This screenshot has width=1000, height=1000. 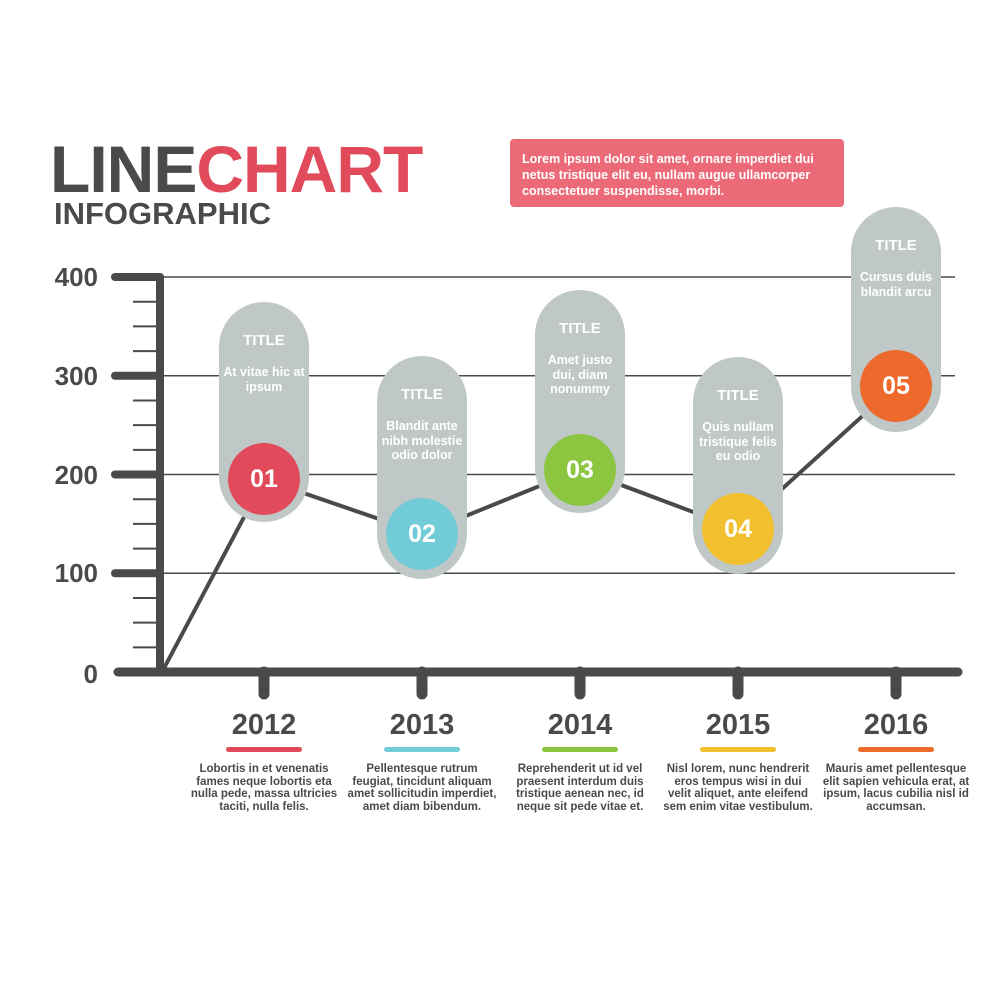 I want to click on y-tick-label: 200, so click(x=76, y=474).